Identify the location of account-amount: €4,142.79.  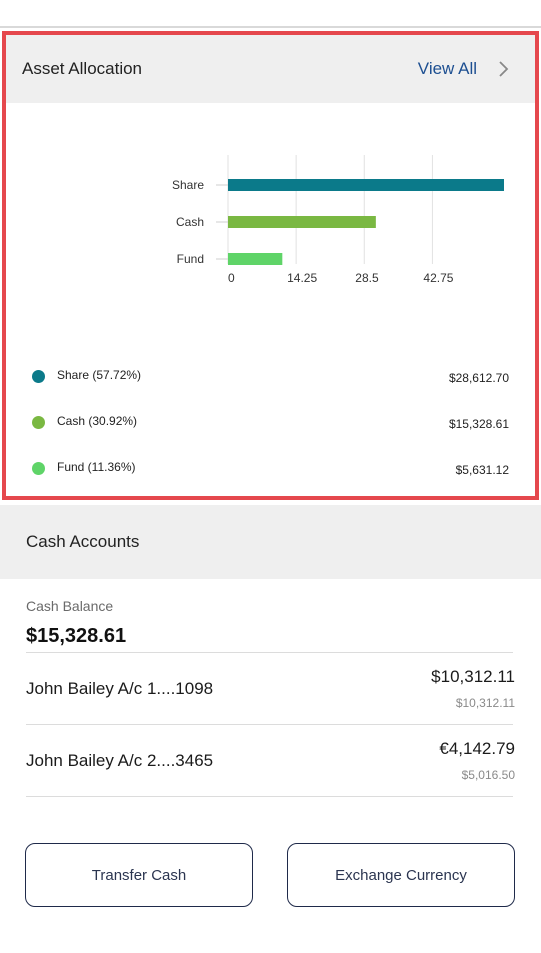
(477, 748).